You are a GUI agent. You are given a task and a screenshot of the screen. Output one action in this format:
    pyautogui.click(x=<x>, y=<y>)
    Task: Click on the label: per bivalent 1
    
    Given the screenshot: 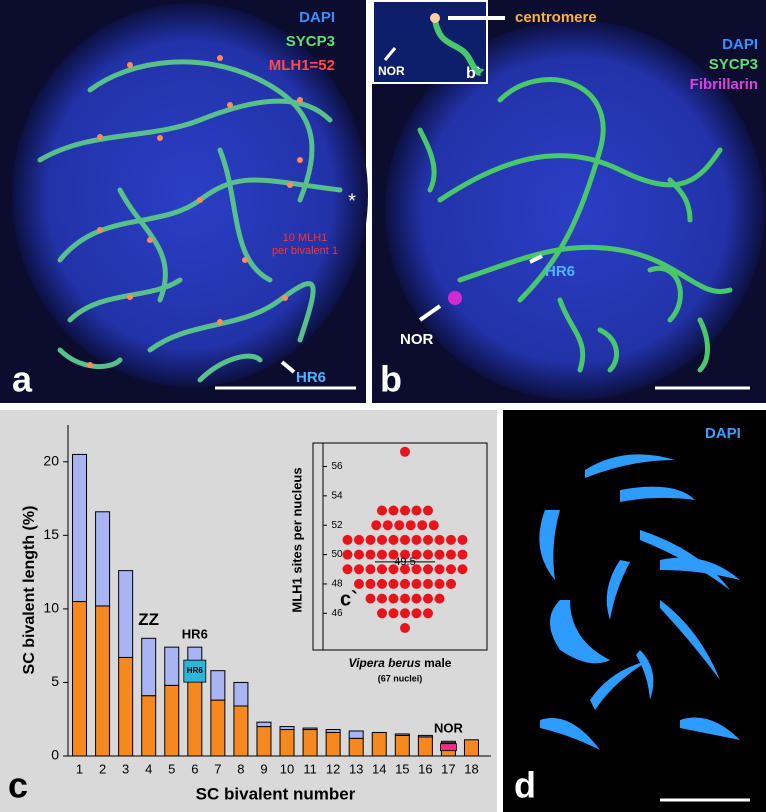 What is the action you would take?
    pyautogui.click(x=305, y=251)
    